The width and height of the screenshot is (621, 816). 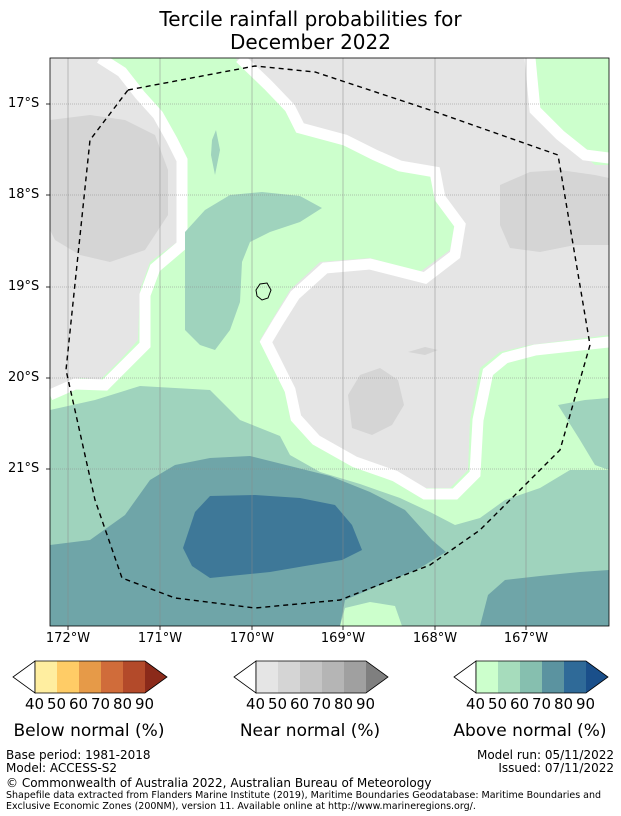 I want to click on above-legend-title: Above normal (%), so click(x=530, y=731).